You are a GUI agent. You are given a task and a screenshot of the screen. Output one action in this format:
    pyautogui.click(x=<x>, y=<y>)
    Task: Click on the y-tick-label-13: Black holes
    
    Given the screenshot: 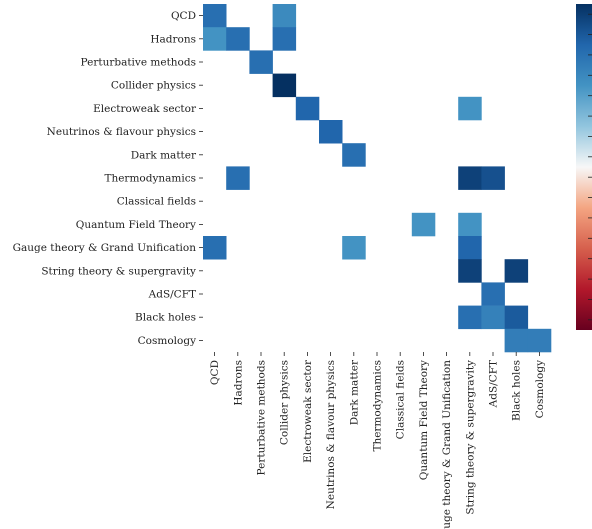 What is the action you would take?
    pyautogui.click(x=165, y=318)
    